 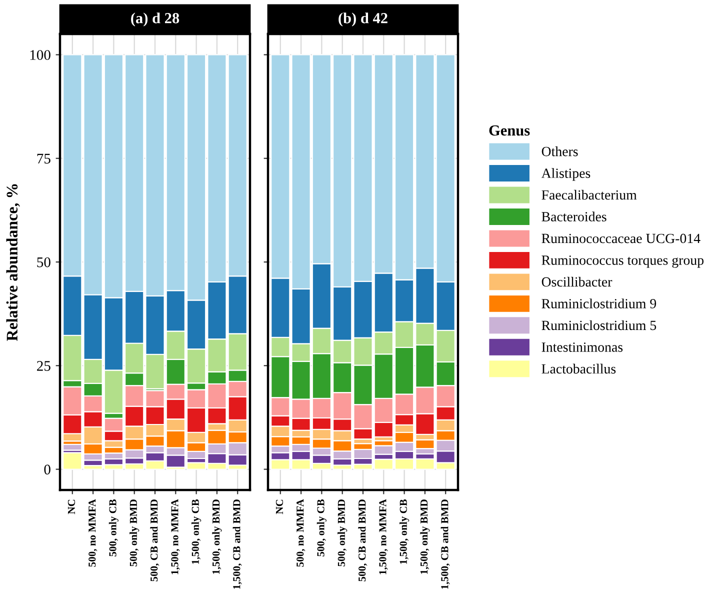 What do you see at coordinates (509, 130) in the screenshot?
I see `legend-title: Genus` at bounding box center [509, 130].